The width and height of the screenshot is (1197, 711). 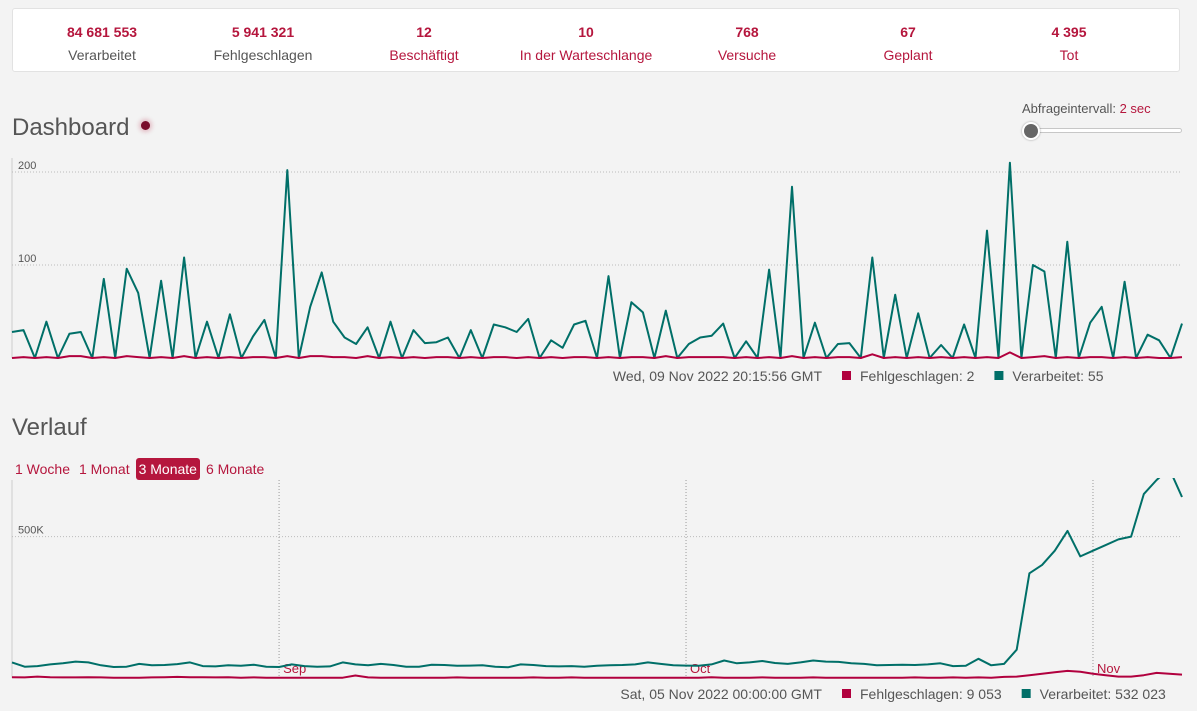 I want to click on stat-label: In der Warteschlange, so click(x=586, y=55).